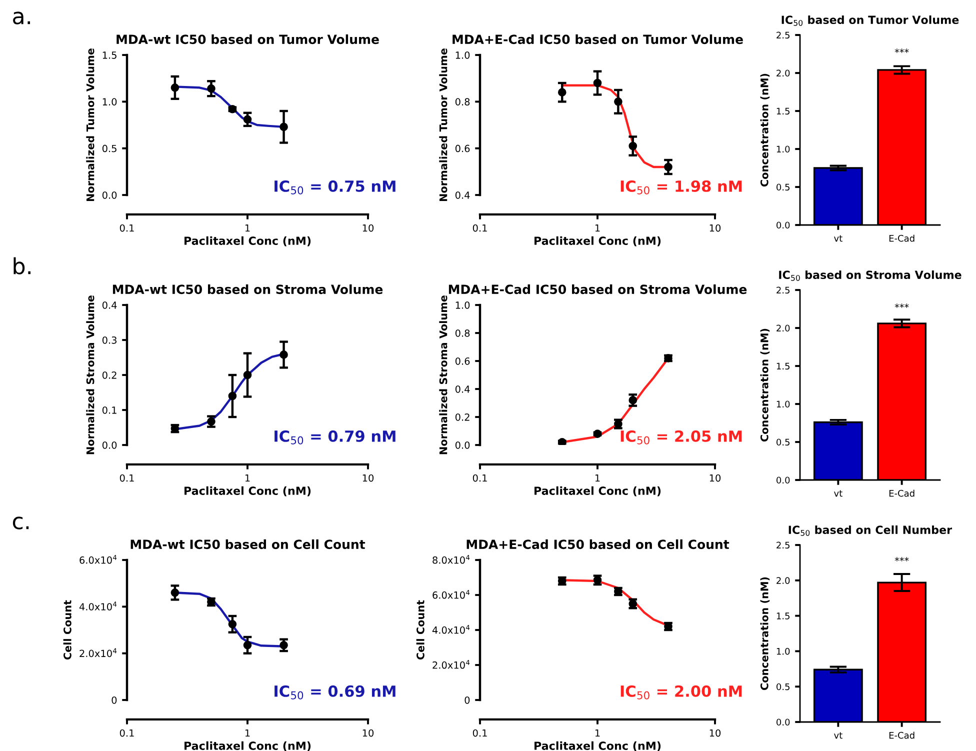 The width and height of the screenshot is (976, 751). What do you see at coordinates (335, 437) in the screenshot?
I see `annotation: IC$_{50}$ = 0.79 nM` at bounding box center [335, 437].